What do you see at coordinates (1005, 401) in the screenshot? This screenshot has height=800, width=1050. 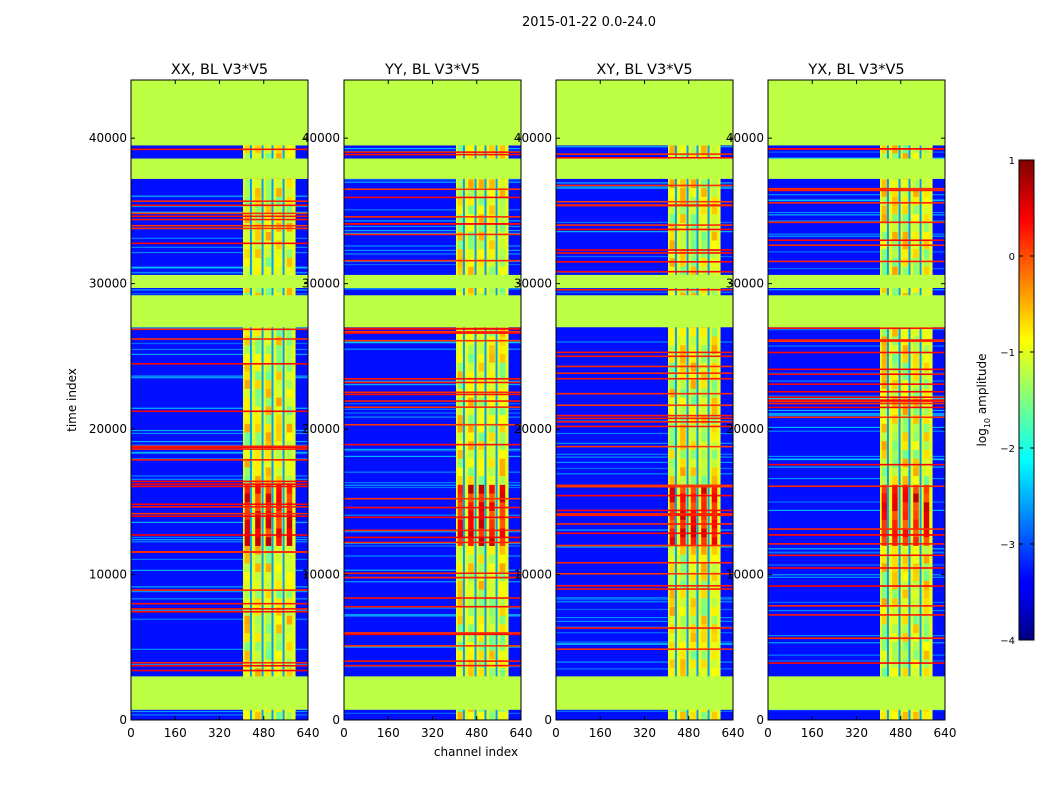 I see `colorbar: 1 0 −1 −2 −3 −4 log10 amplitude` at bounding box center [1005, 401].